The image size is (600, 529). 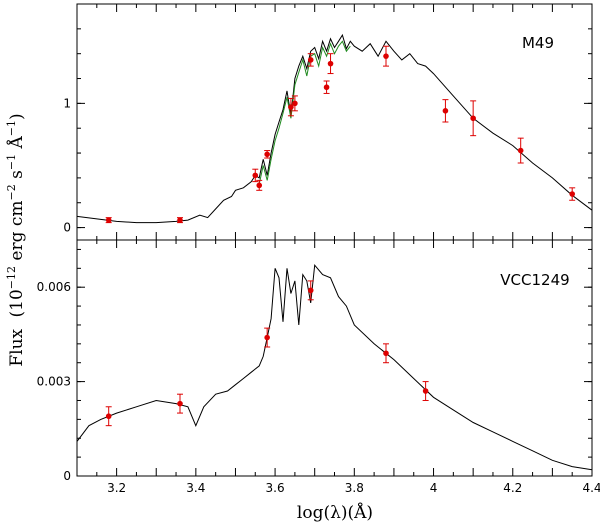 What do you see at coordinates (304, 112) in the screenshot?
I see `m49-observed-spectrum` at bounding box center [304, 112].